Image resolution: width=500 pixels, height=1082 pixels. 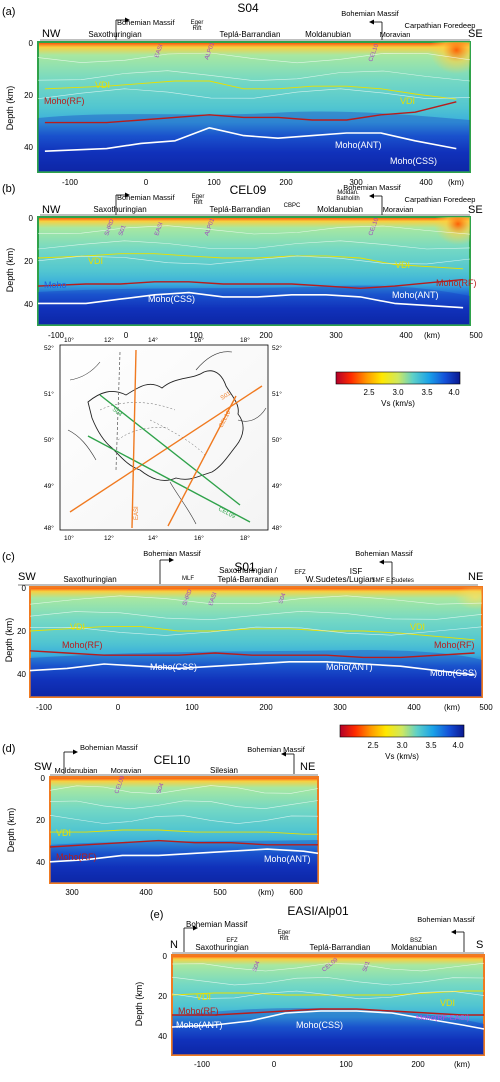 What do you see at coordinates (146, 22) in the screenshot?
I see `panel-a-massif-left: Bohemian Massif` at bounding box center [146, 22].